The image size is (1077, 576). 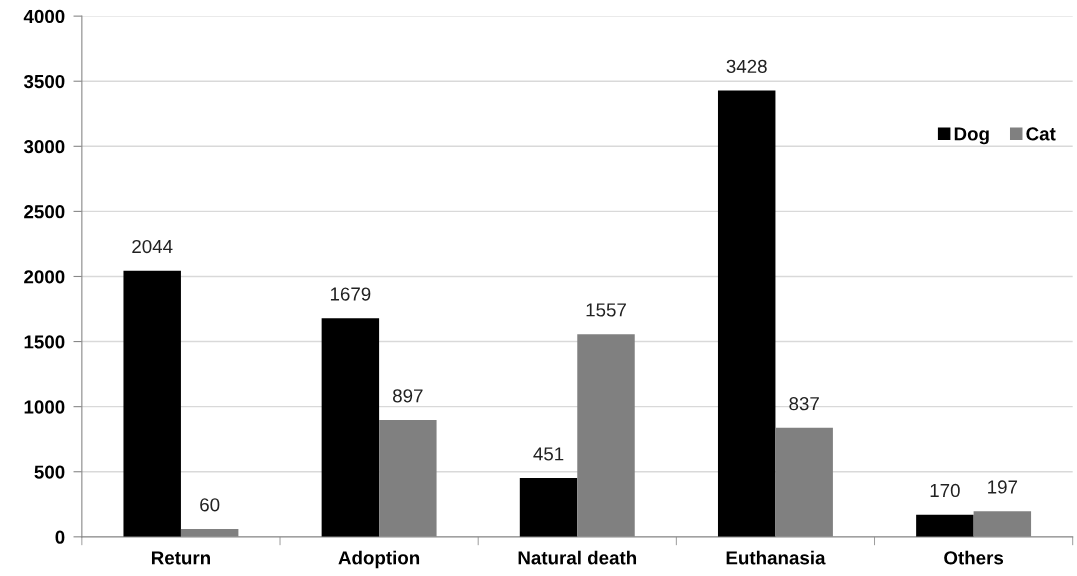 What do you see at coordinates (44, 212) in the screenshot?
I see `y-tick-label: 2500` at bounding box center [44, 212].